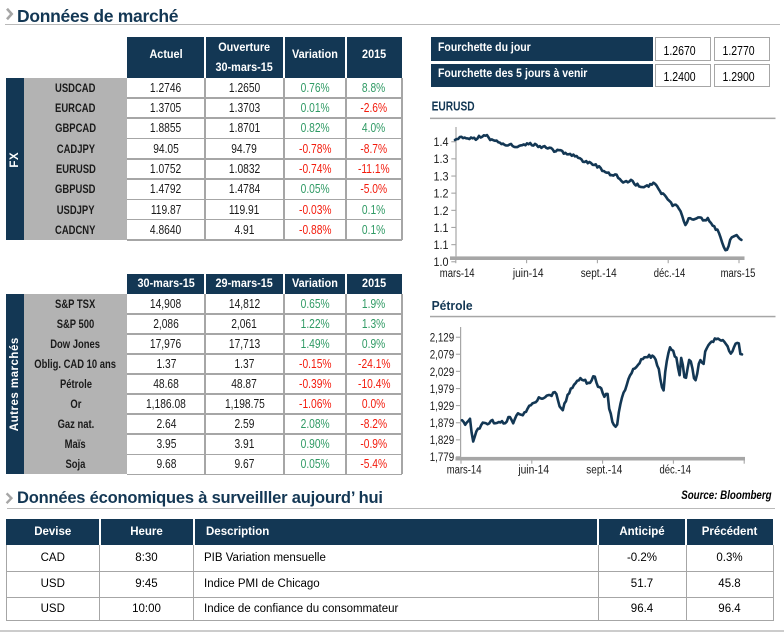 The image size is (784, 632). What do you see at coordinates (441, 142) in the screenshot?
I see `svg-text: 1.4` at bounding box center [441, 142].